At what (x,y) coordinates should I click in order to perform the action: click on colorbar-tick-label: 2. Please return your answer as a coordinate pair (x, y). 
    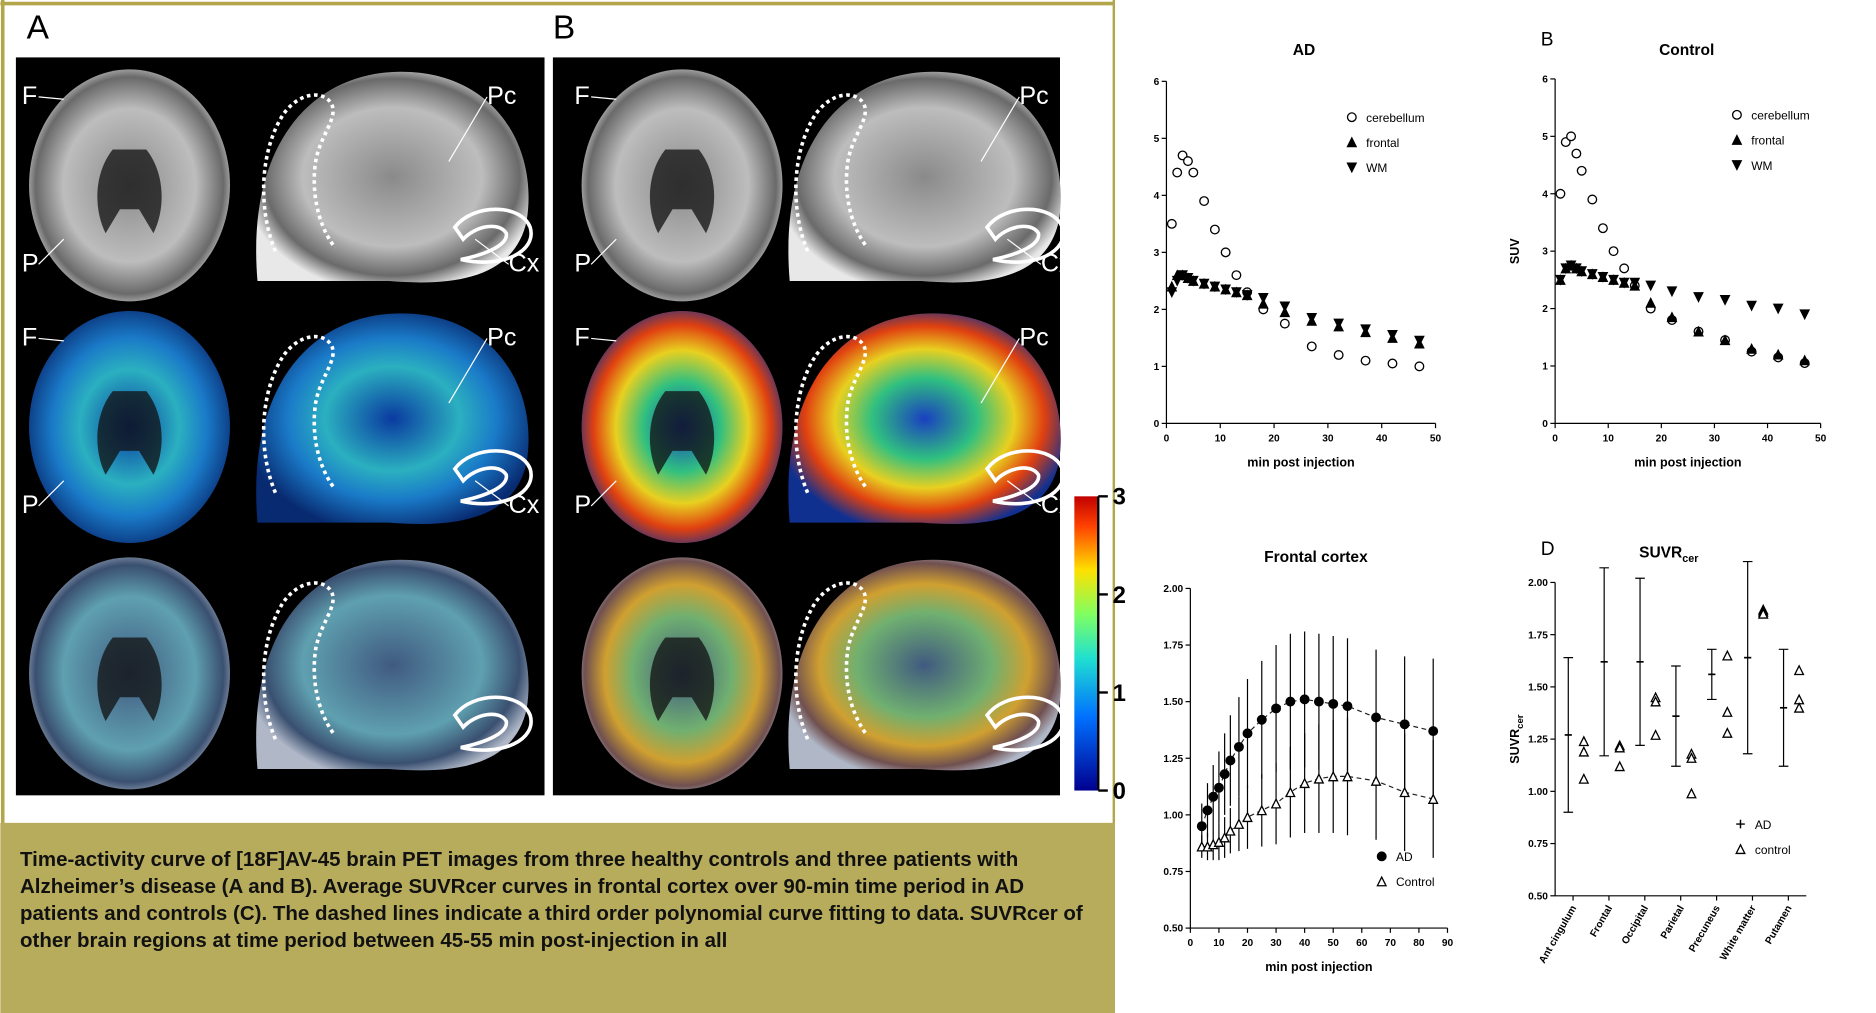
    Looking at the image, I should click on (1119, 595).